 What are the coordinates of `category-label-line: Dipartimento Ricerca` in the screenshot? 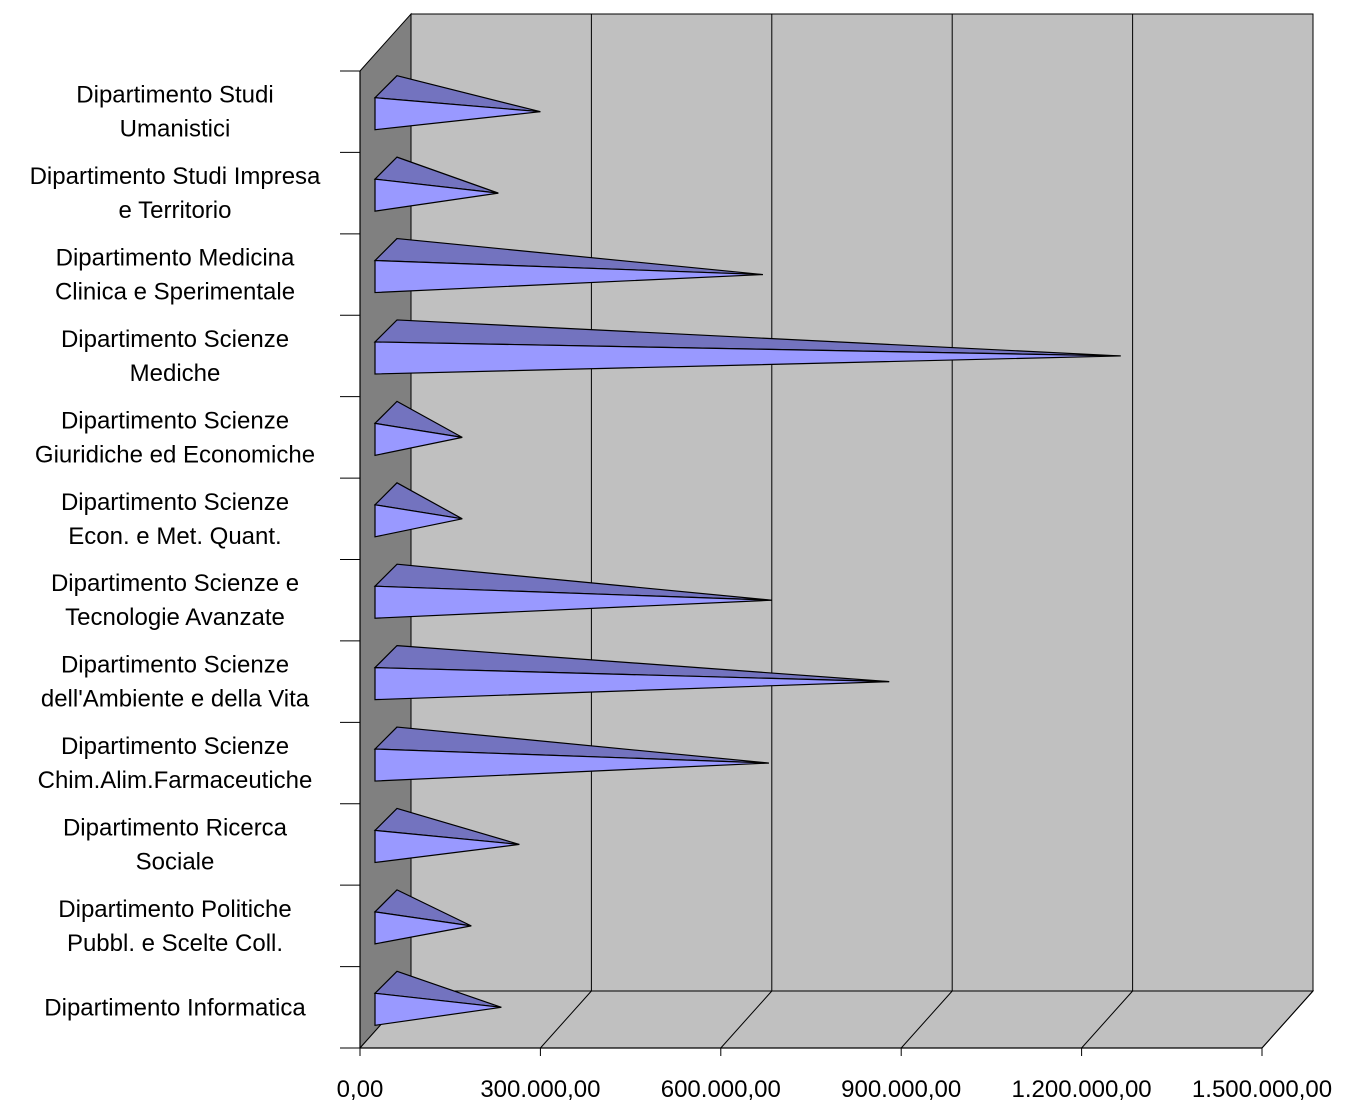 It's located at (175, 827).